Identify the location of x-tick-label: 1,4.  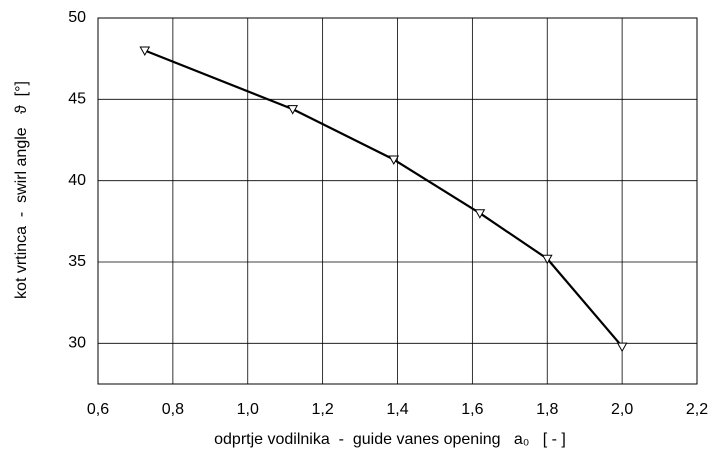
(397, 409).